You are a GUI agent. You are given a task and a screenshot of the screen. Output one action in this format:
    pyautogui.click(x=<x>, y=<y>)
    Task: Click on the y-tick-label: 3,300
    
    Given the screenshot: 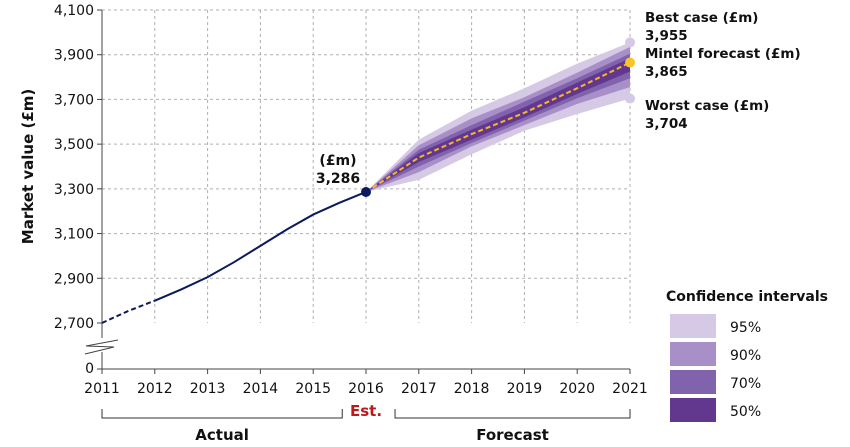 What is the action you would take?
    pyautogui.click(x=74, y=190)
    